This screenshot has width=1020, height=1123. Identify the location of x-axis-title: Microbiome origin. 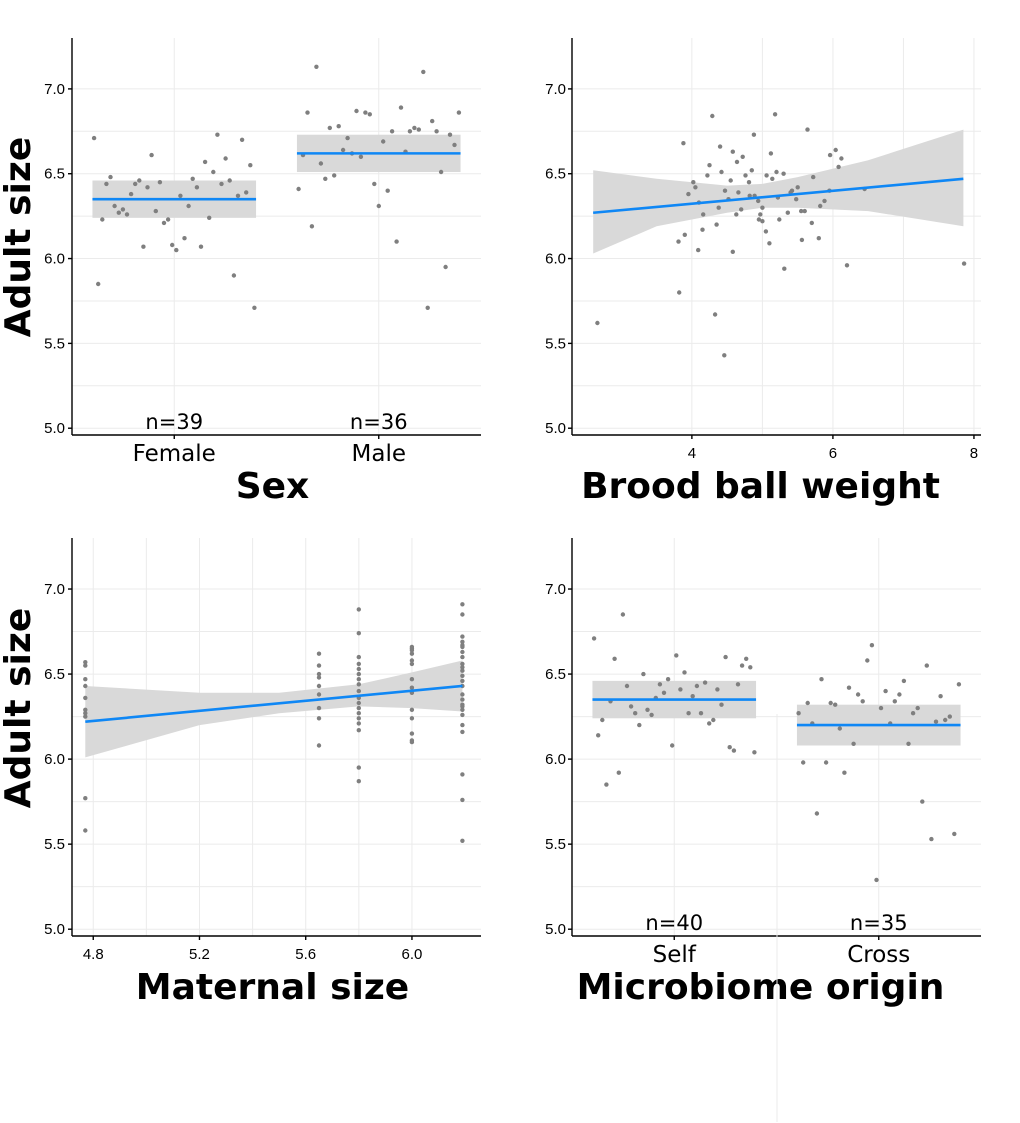
(761, 987).